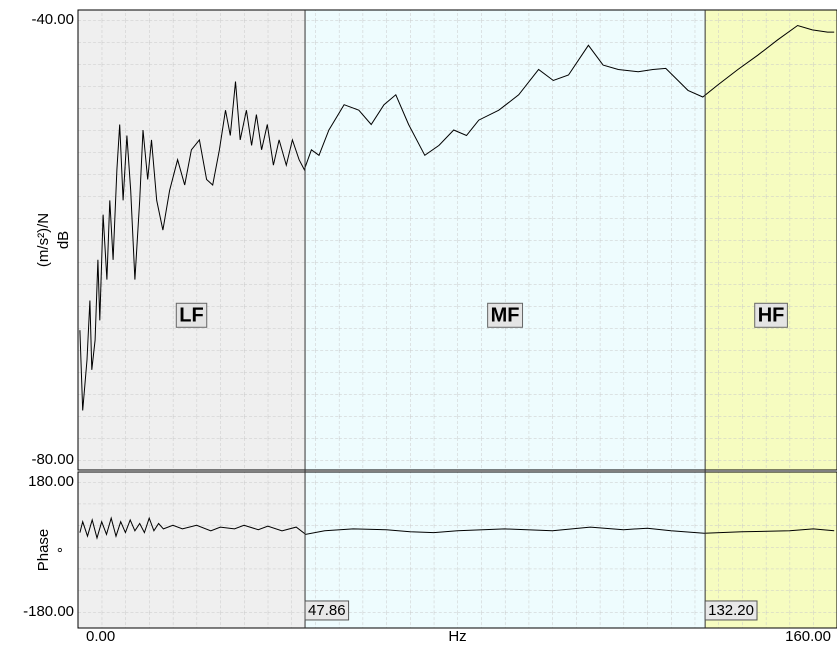  What do you see at coordinates (808, 636) in the screenshot?
I see `x-tick-label: 160.00` at bounding box center [808, 636].